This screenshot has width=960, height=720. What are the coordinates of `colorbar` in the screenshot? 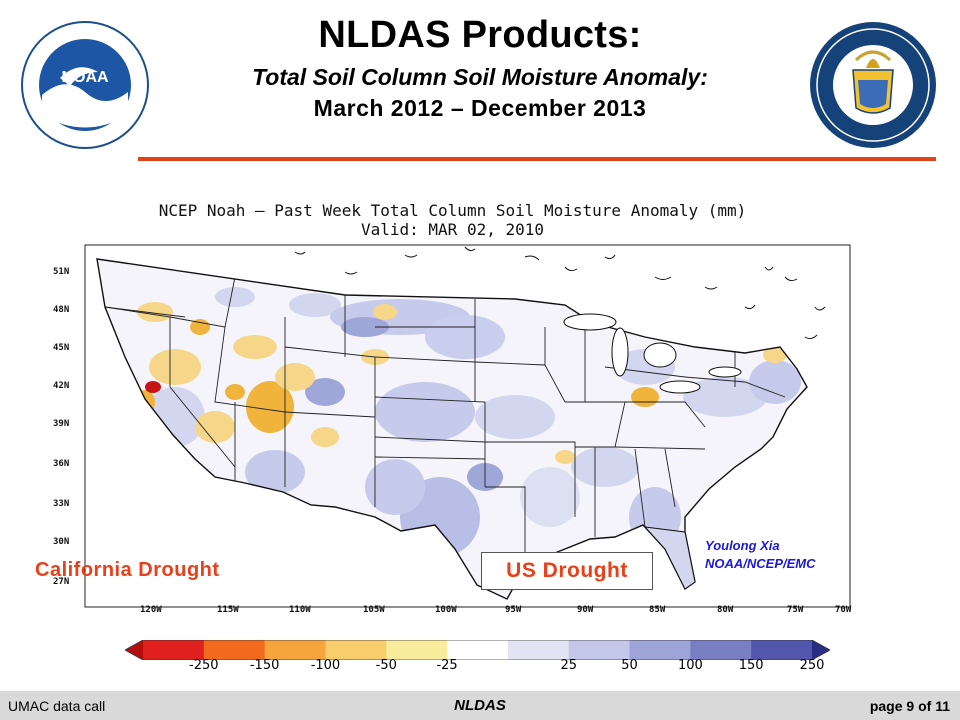 It's located at (477, 650).